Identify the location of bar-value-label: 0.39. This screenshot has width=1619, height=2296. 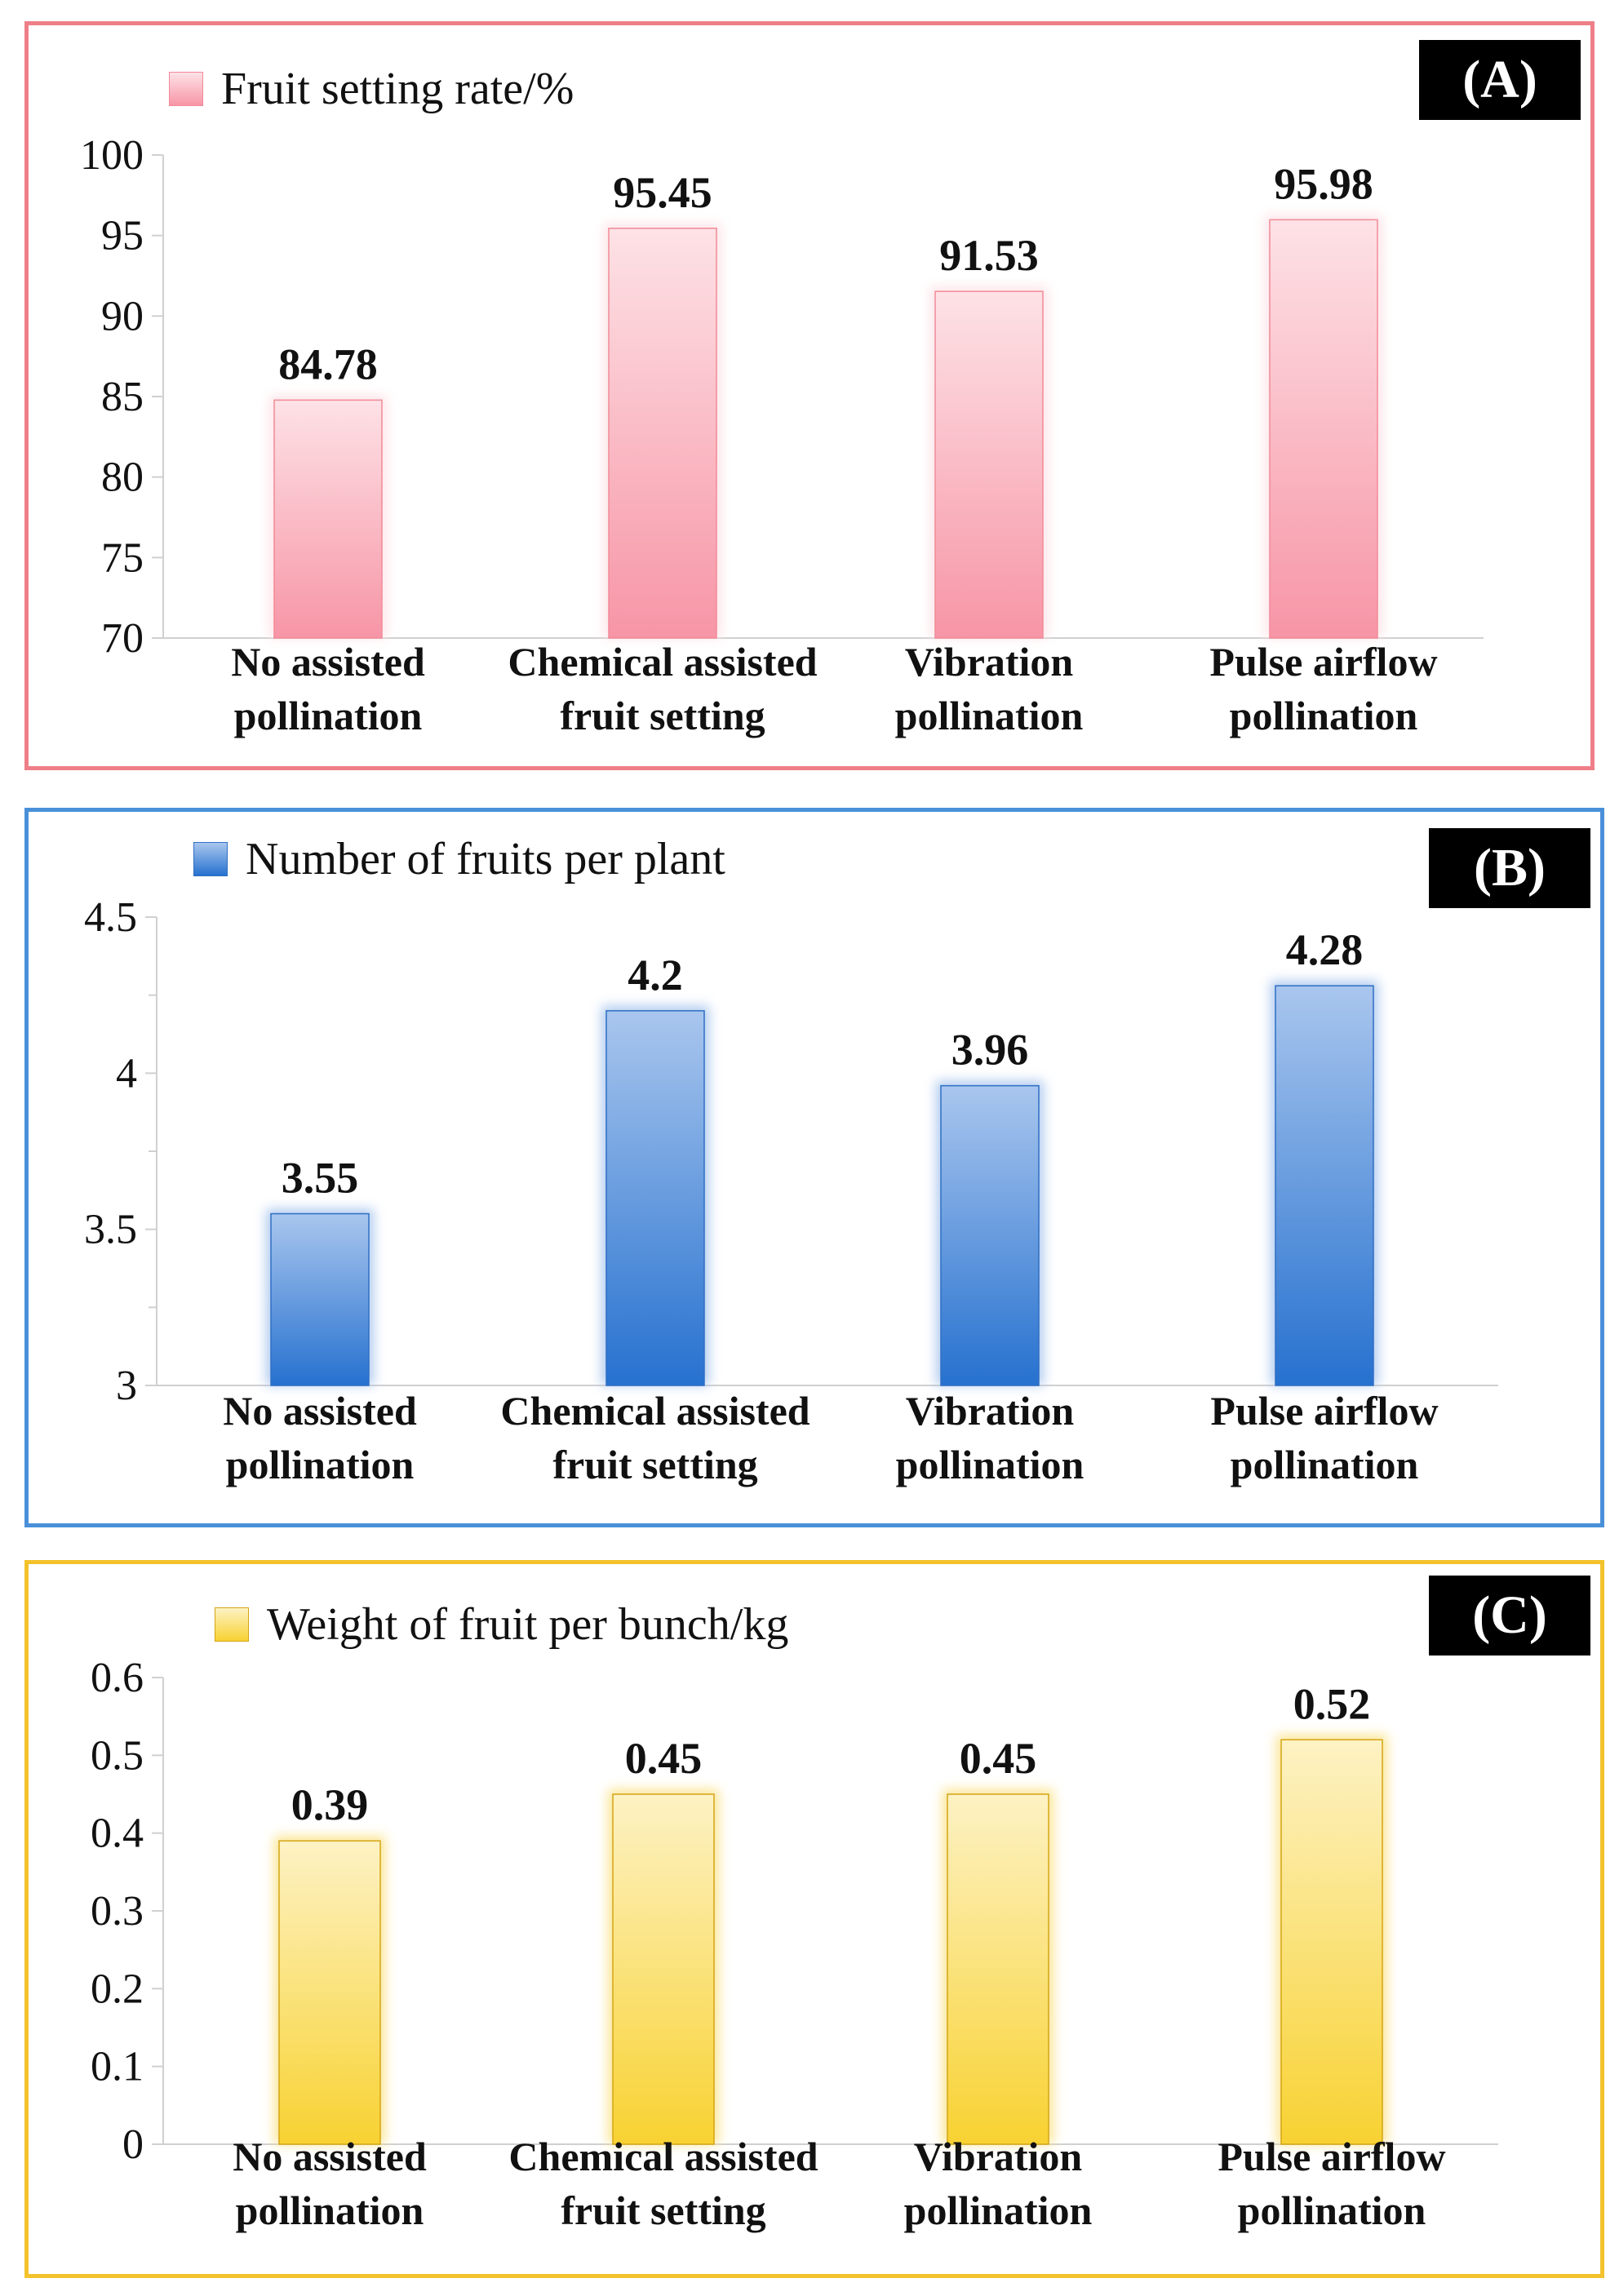
(330, 1804).